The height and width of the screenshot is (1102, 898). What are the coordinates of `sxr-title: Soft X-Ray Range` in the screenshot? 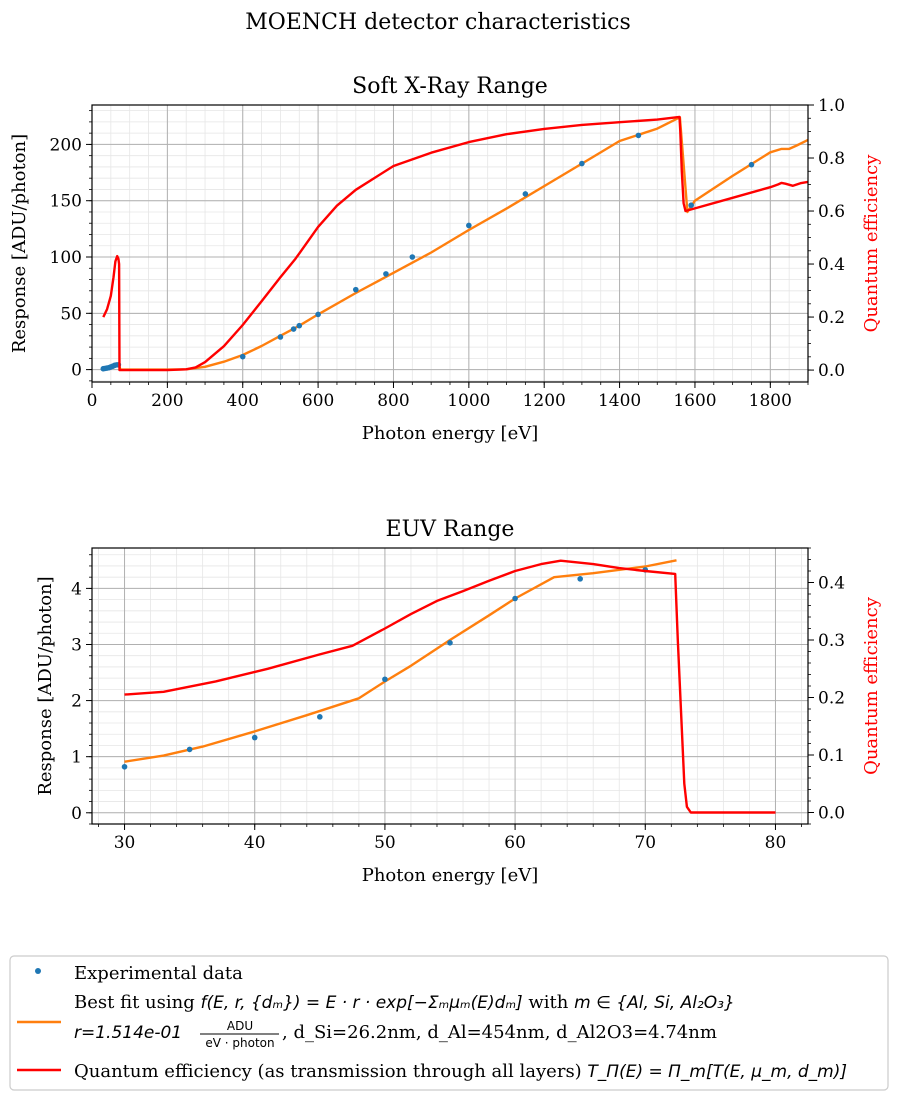 It's located at (450, 86).